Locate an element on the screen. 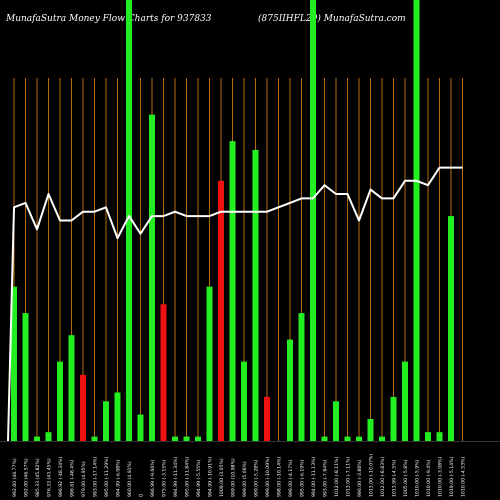 The image size is (500, 500). x-tick-label: 996.00 (-4.17%) is located at coordinates (291, 478).